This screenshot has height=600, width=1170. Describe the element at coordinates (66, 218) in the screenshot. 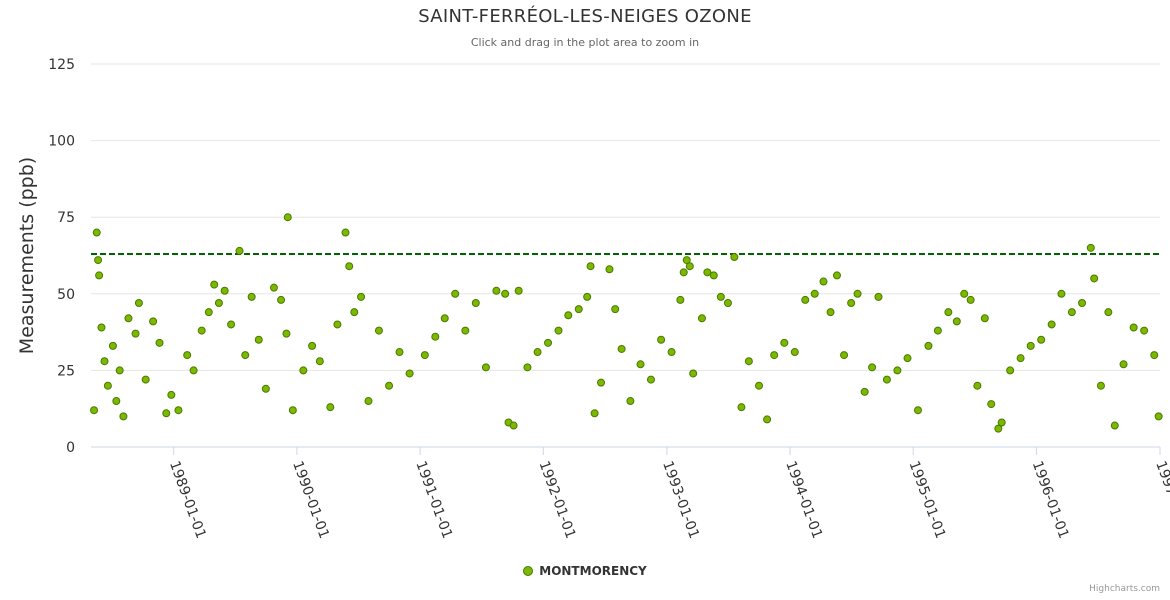

I see `y-tick-label: 75` at that location.